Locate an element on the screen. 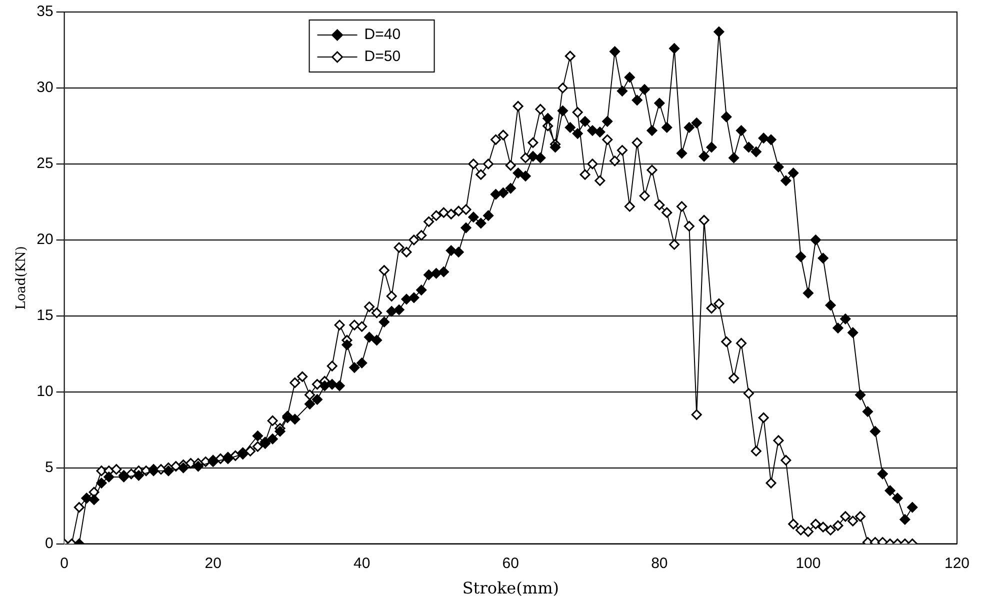  y-axis-title: Load(KN) is located at coordinates (22, 278).